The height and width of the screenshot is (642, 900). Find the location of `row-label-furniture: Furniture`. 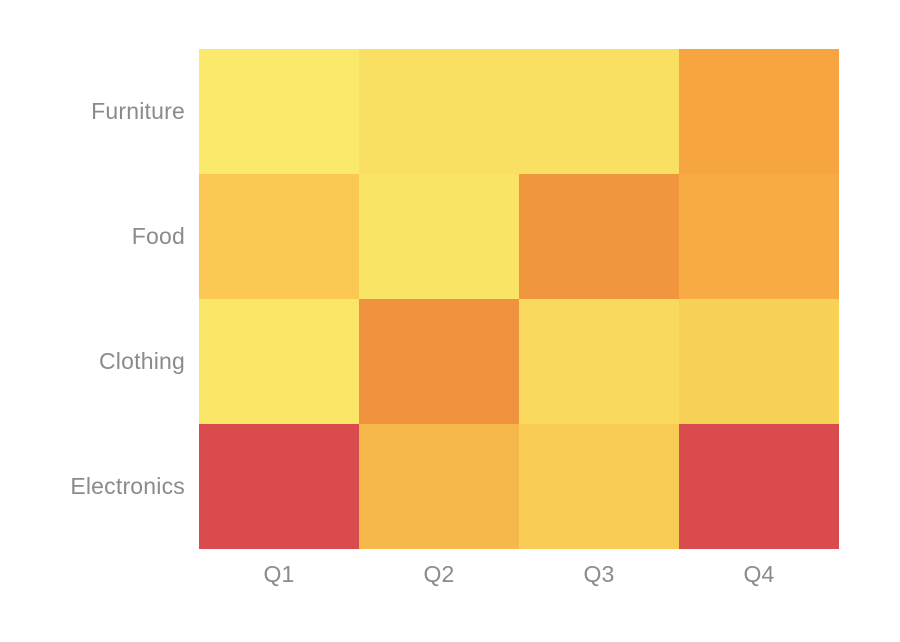

row-label-furniture: Furniture is located at coordinates (138, 111).